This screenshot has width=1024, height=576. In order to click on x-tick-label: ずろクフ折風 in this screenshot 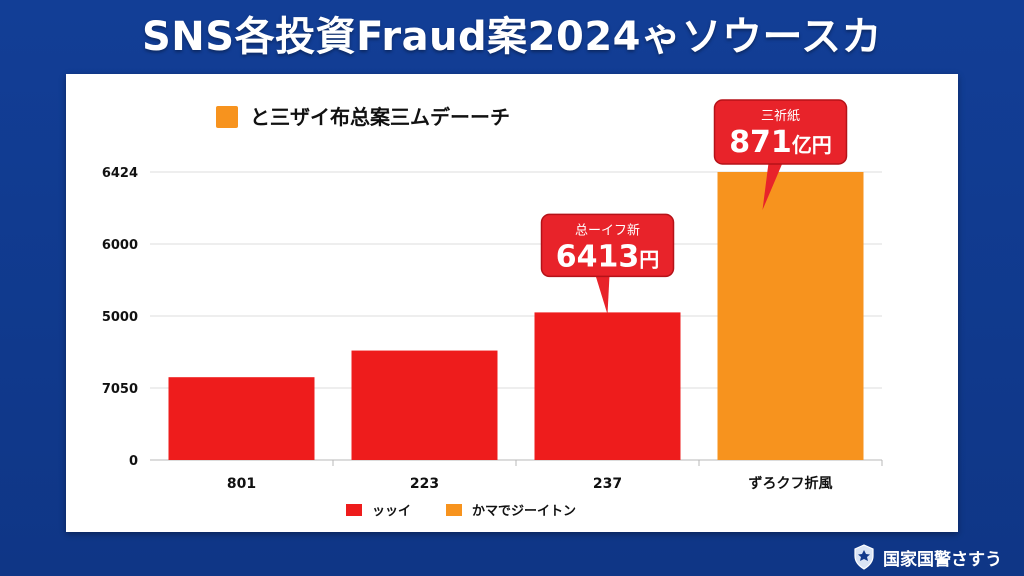, I will do `click(791, 483)`.